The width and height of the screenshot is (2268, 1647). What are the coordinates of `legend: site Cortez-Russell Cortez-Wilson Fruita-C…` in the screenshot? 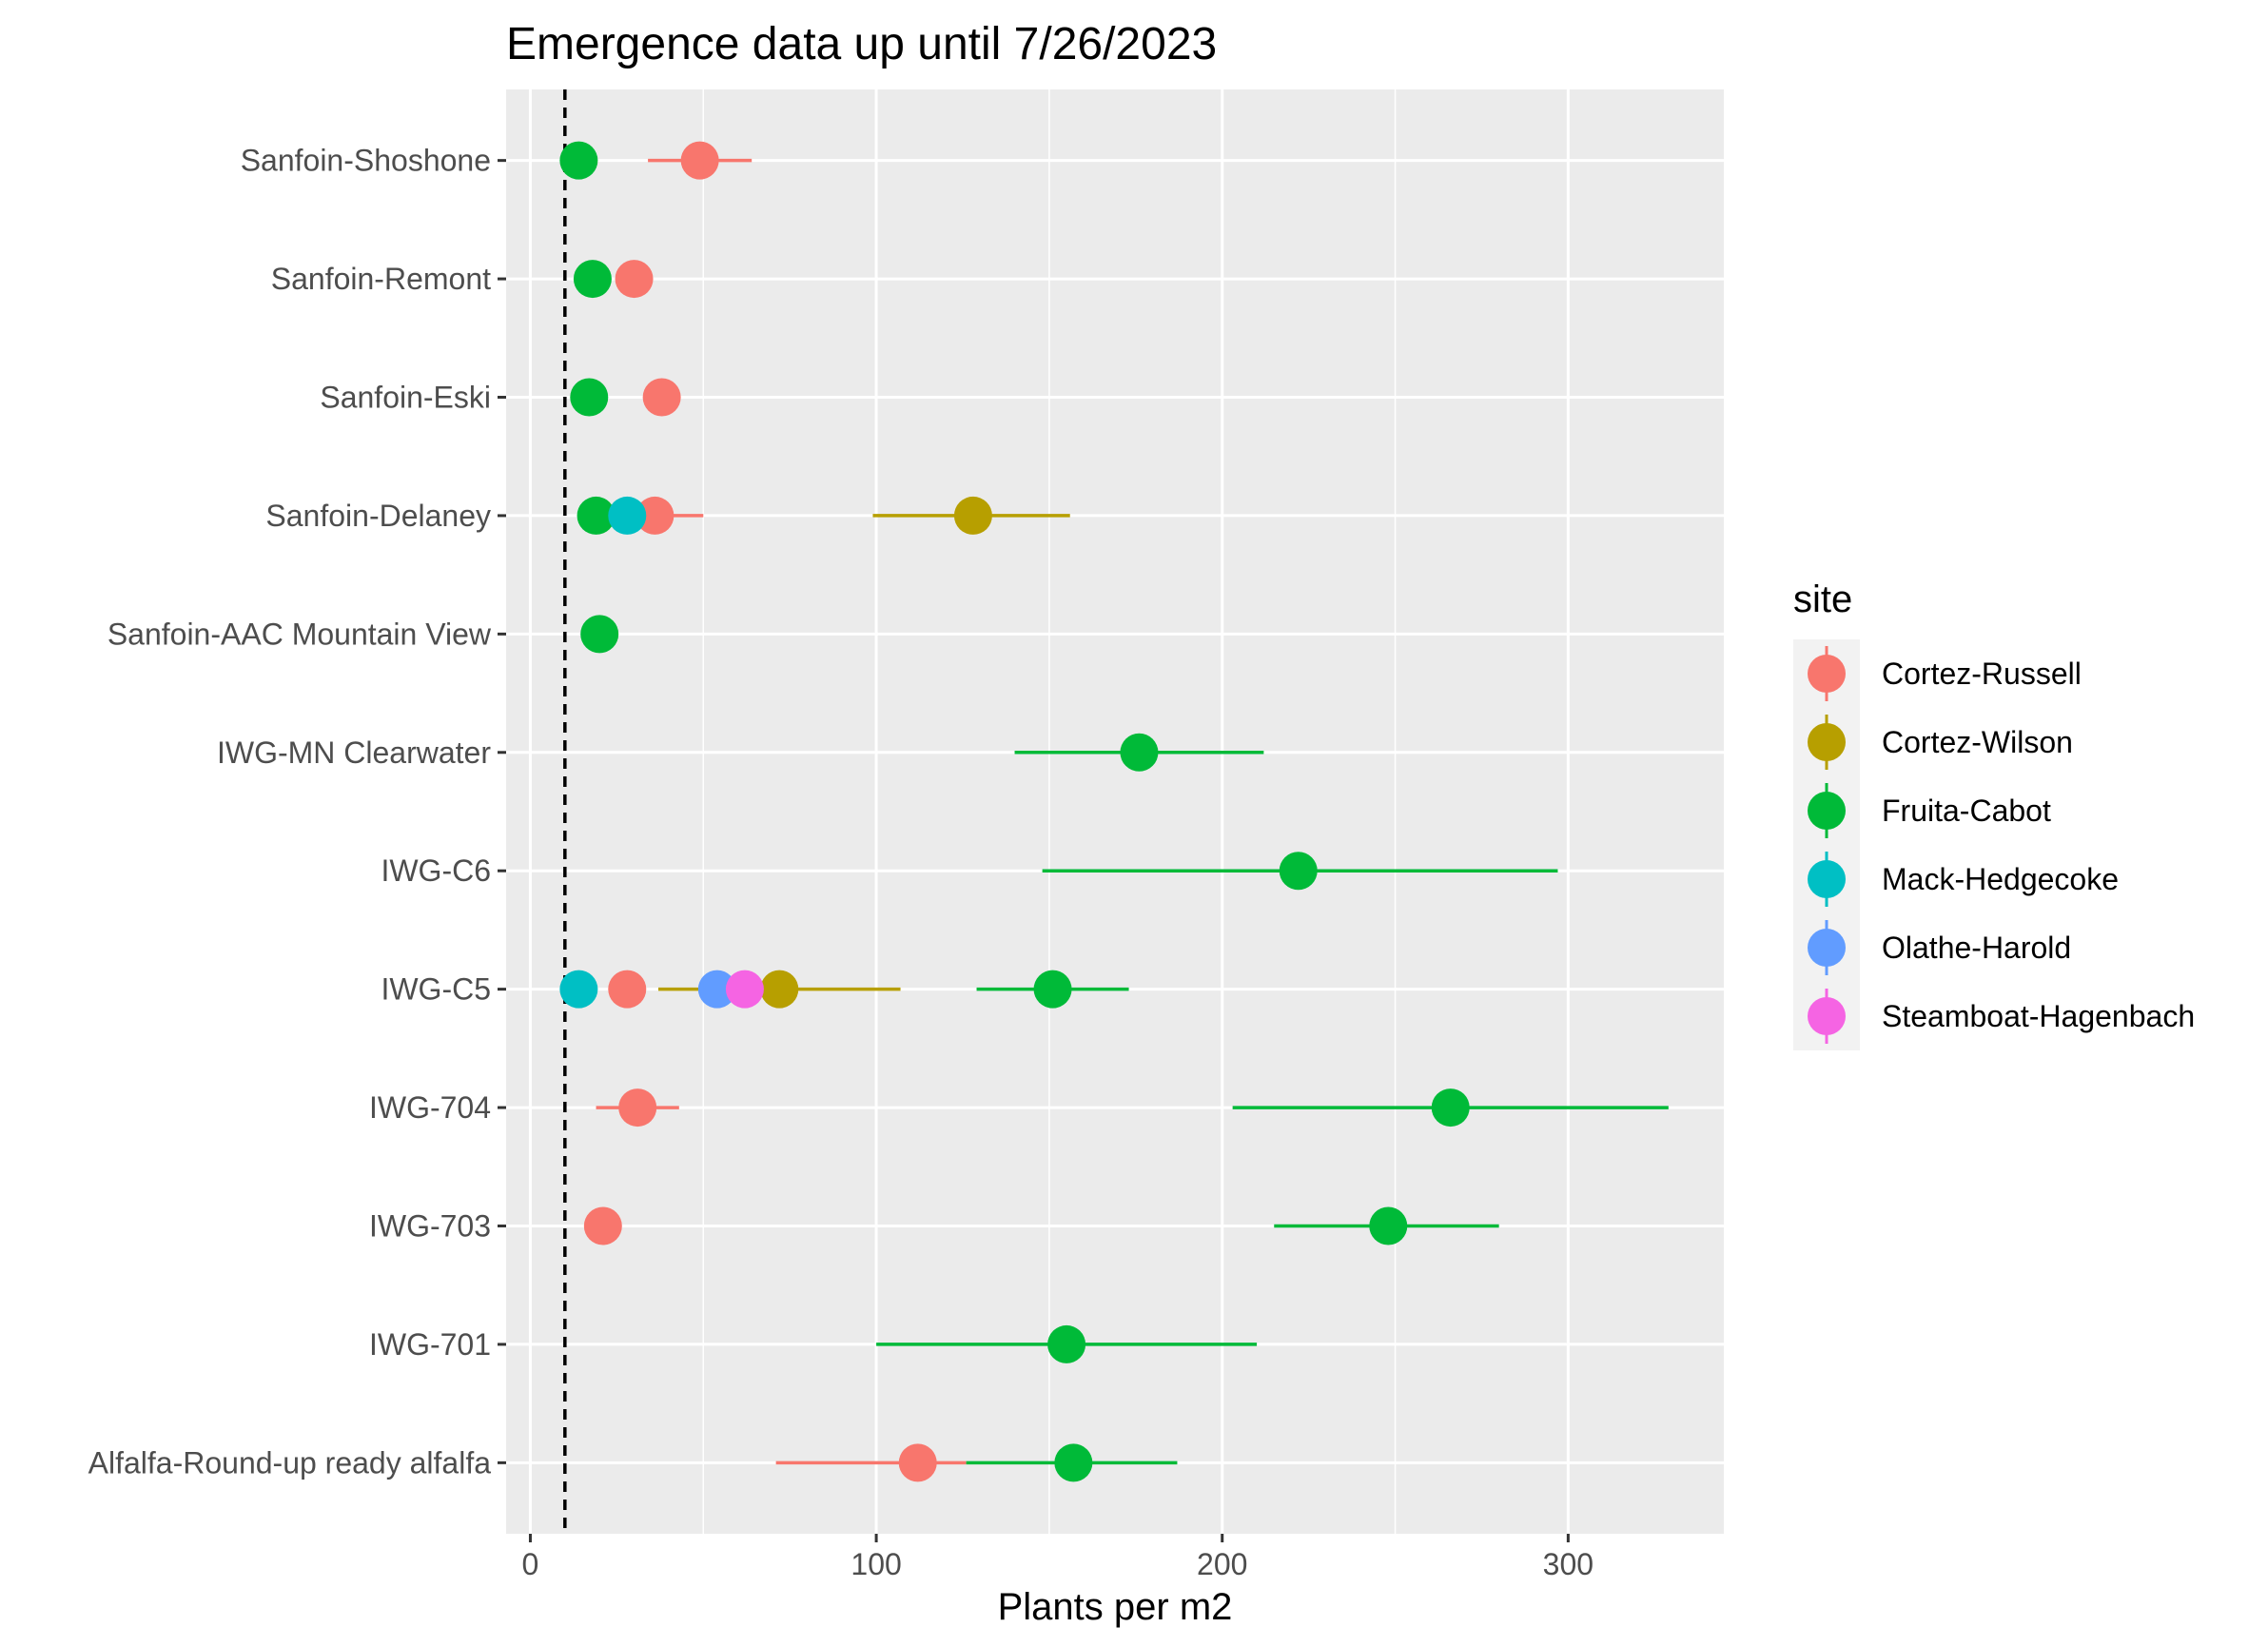 It's located at (1994, 814).